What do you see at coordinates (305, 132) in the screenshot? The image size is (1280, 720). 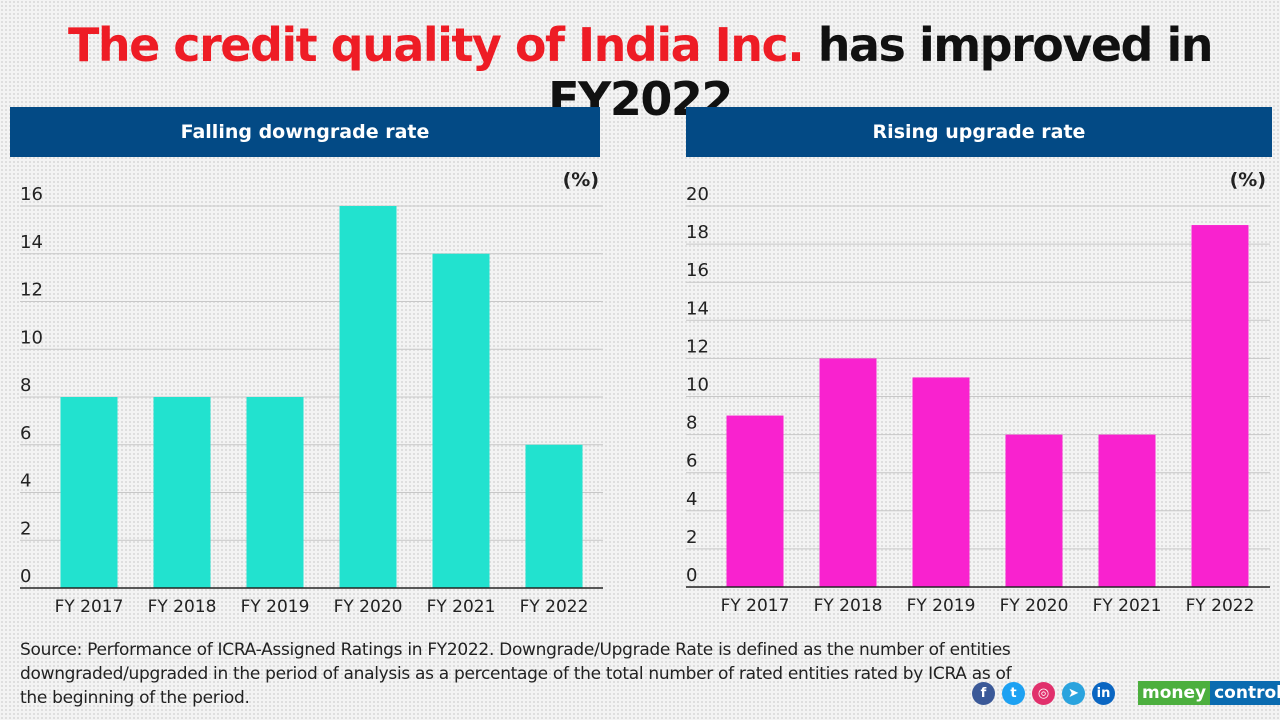 I see `left-panel-title: Falling downgrade rate` at bounding box center [305, 132].